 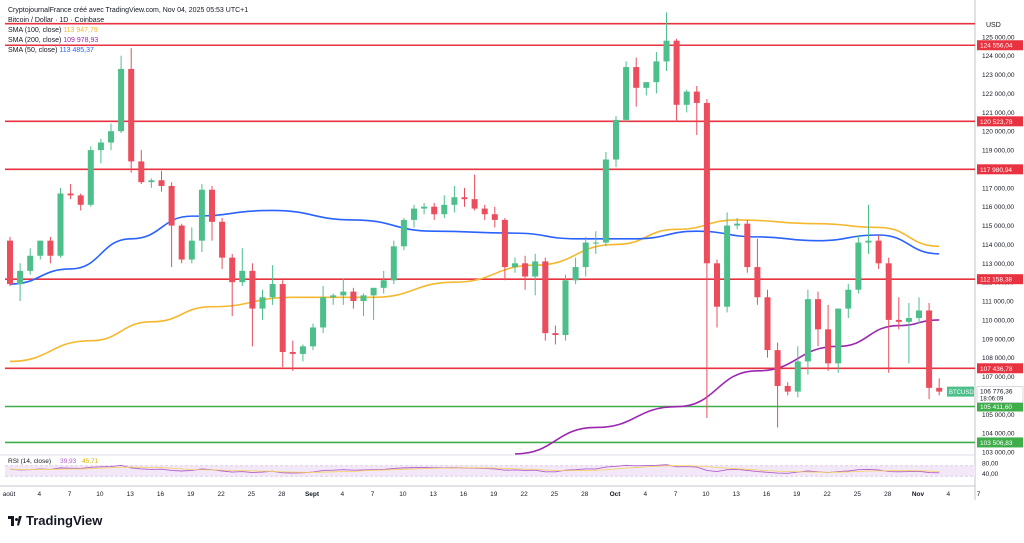 I want to click on sma100-legend: SMA (100, close) 113 947,79, so click(x=128, y=31).